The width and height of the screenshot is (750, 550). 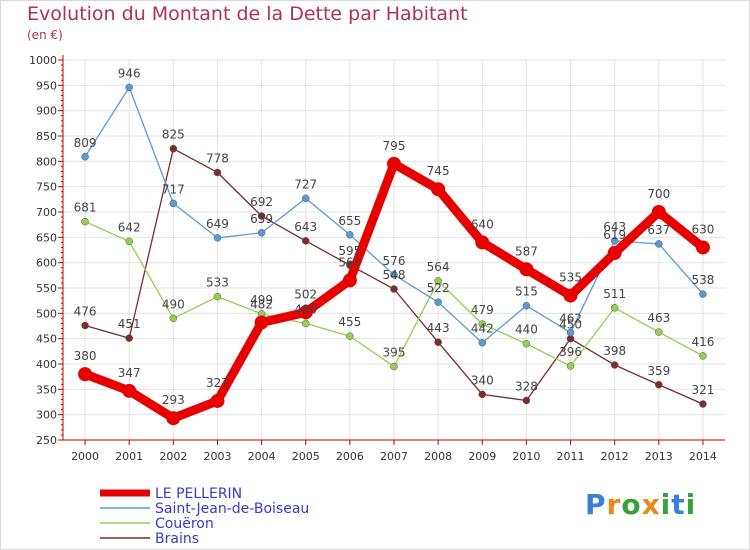 I want to click on data-label: 416, so click(x=702, y=342).